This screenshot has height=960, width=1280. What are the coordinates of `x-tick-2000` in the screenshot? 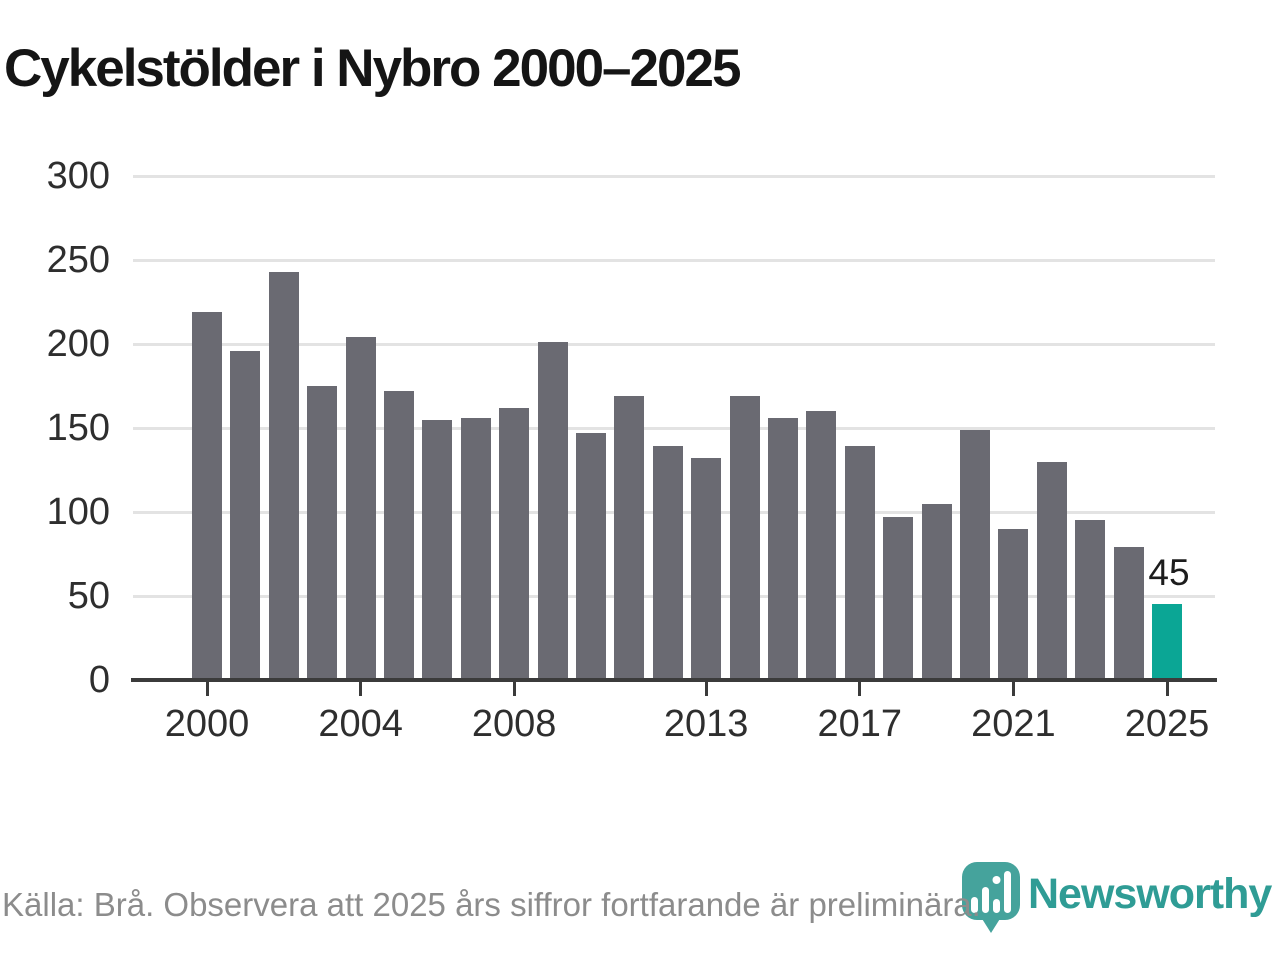 It's located at (207, 689).